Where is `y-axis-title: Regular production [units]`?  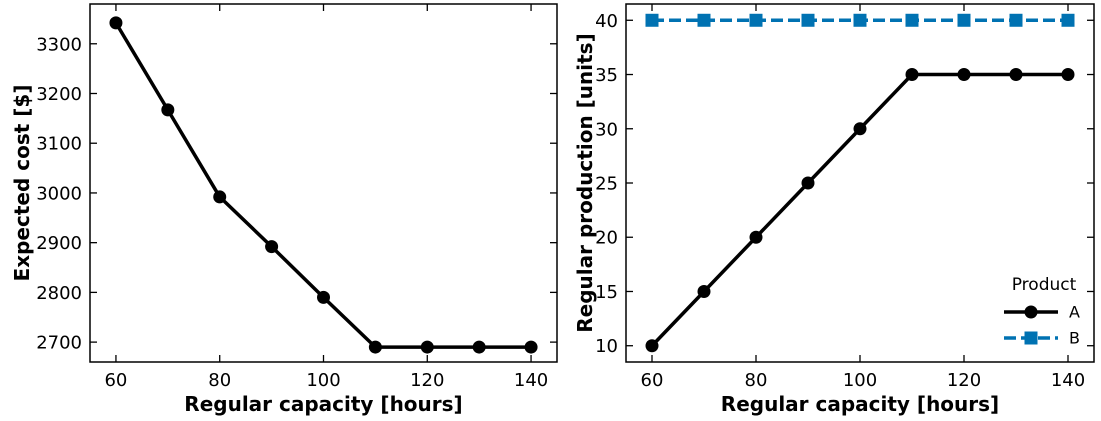 y-axis-title: Regular production [units] is located at coordinates (585, 182).